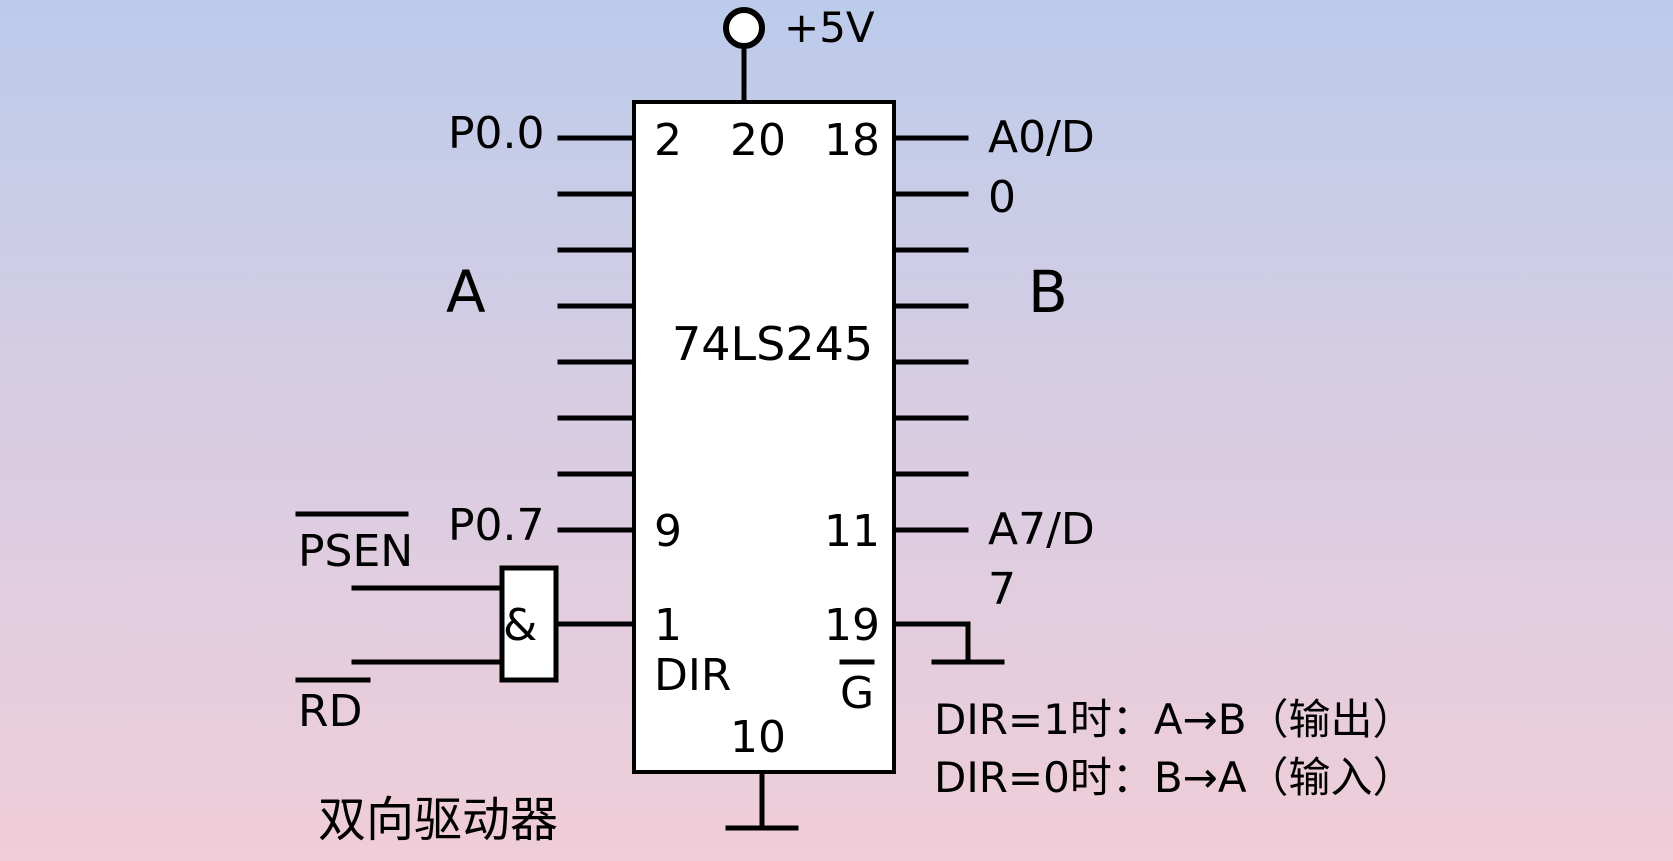 The image size is (1673, 861). What do you see at coordinates (1002, 589) in the screenshot?
I see `pin-label-a7d-line2: 7` at bounding box center [1002, 589].